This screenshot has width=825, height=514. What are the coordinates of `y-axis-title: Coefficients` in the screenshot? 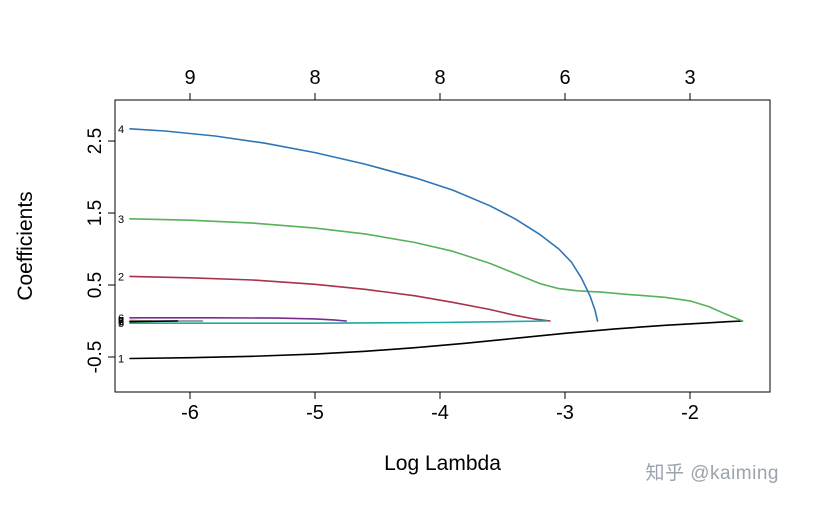 It's located at (25, 245).